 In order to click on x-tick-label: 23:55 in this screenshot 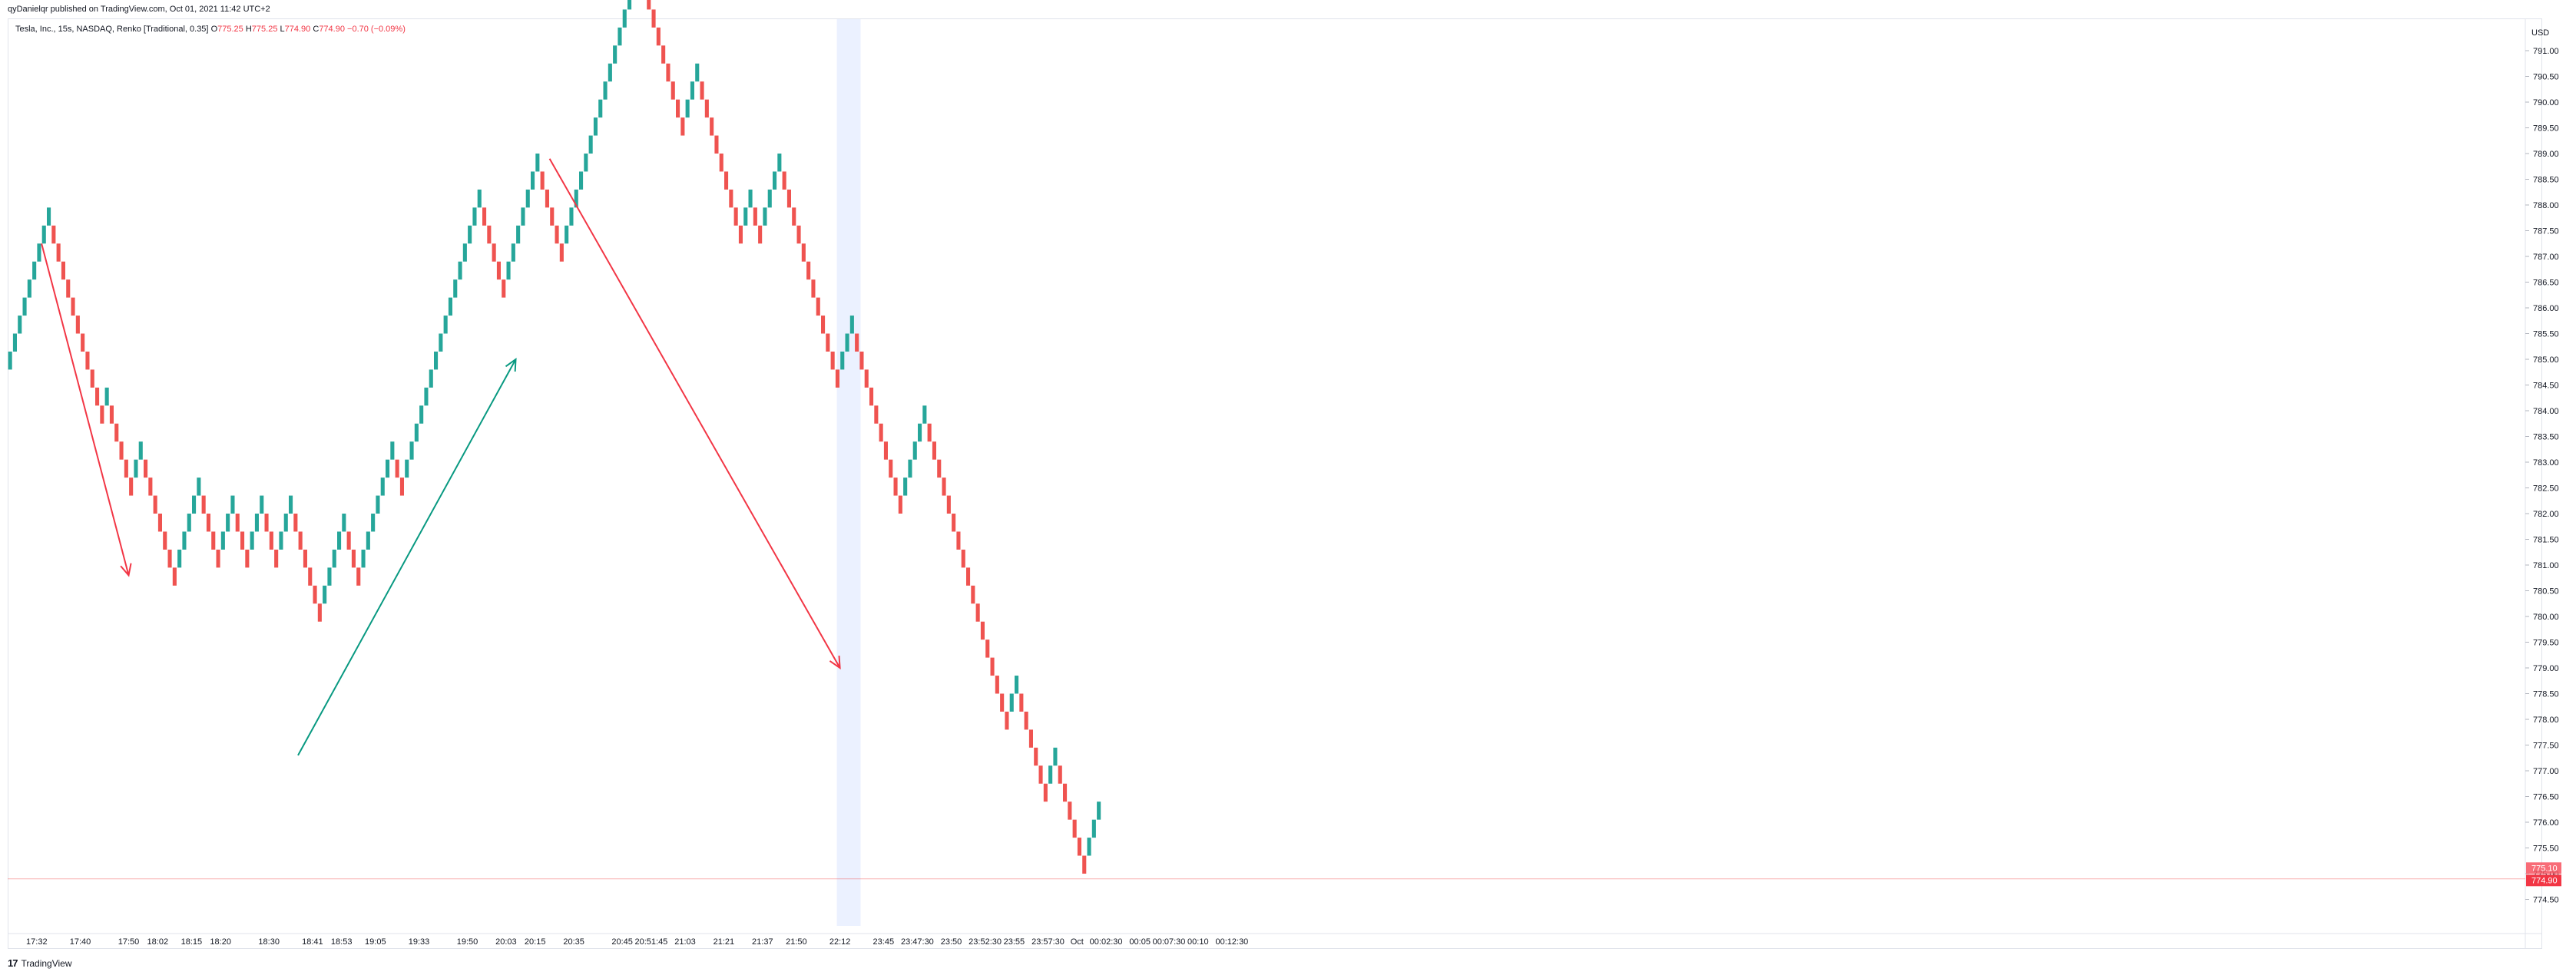, I will do `click(1014, 942)`.